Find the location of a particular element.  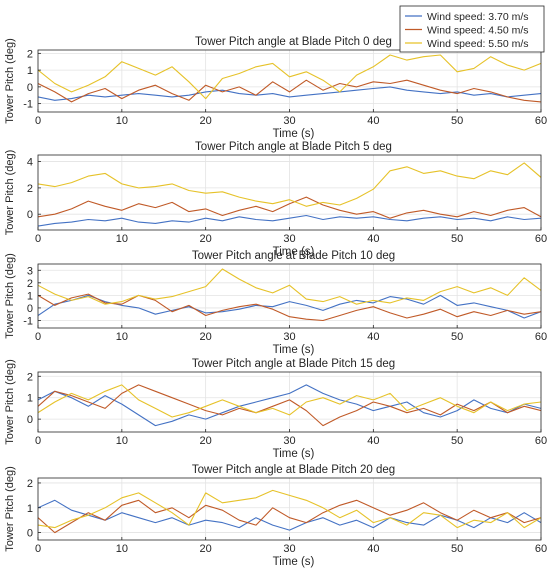

legend-entry: Wind speed: 4.50 m/s is located at coordinates (478, 31).